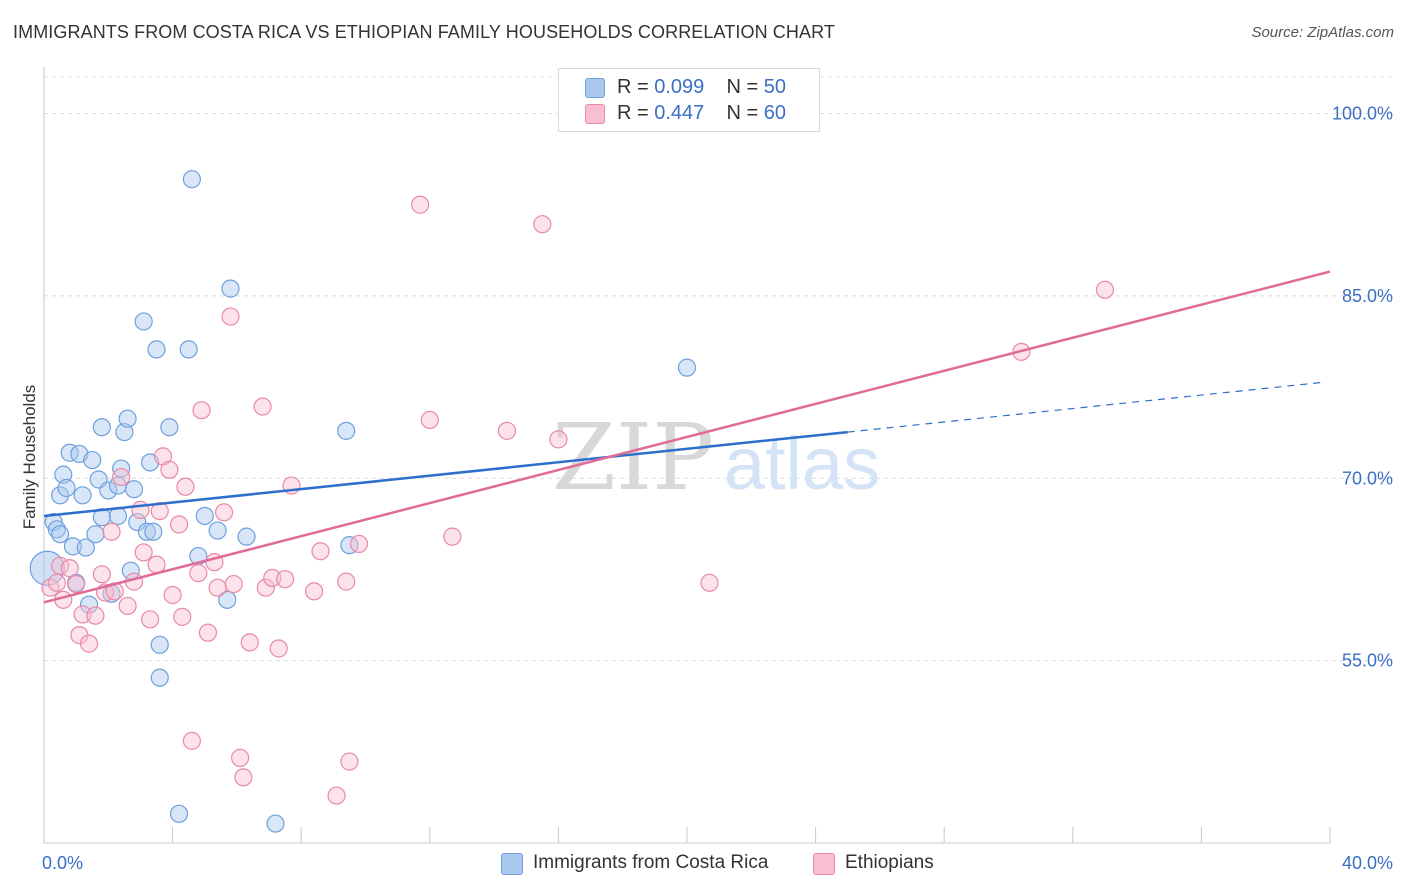  What do you see at coordinates (651, 862) in the screenshot?
I see `bottom-legend-label: Immigrants from Costa Rica` at bounding box center [651, 862].